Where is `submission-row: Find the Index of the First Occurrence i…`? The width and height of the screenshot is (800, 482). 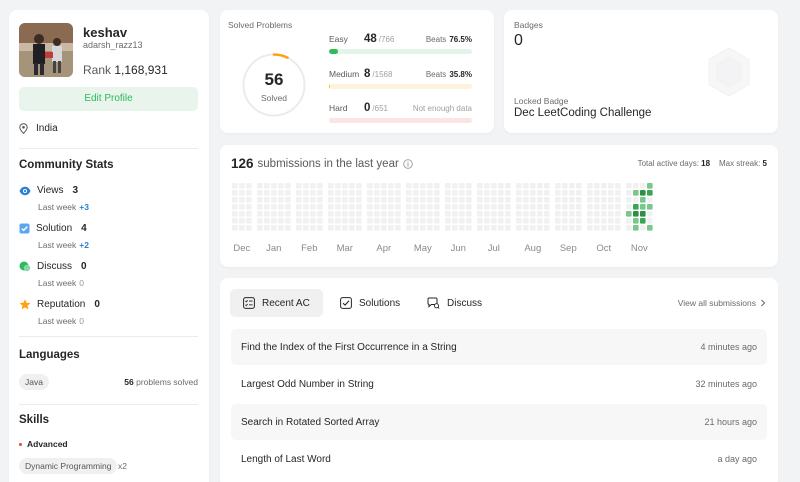 submission-row: Find the Index of the First Occurrence i… is located at coordinates (499, 347).